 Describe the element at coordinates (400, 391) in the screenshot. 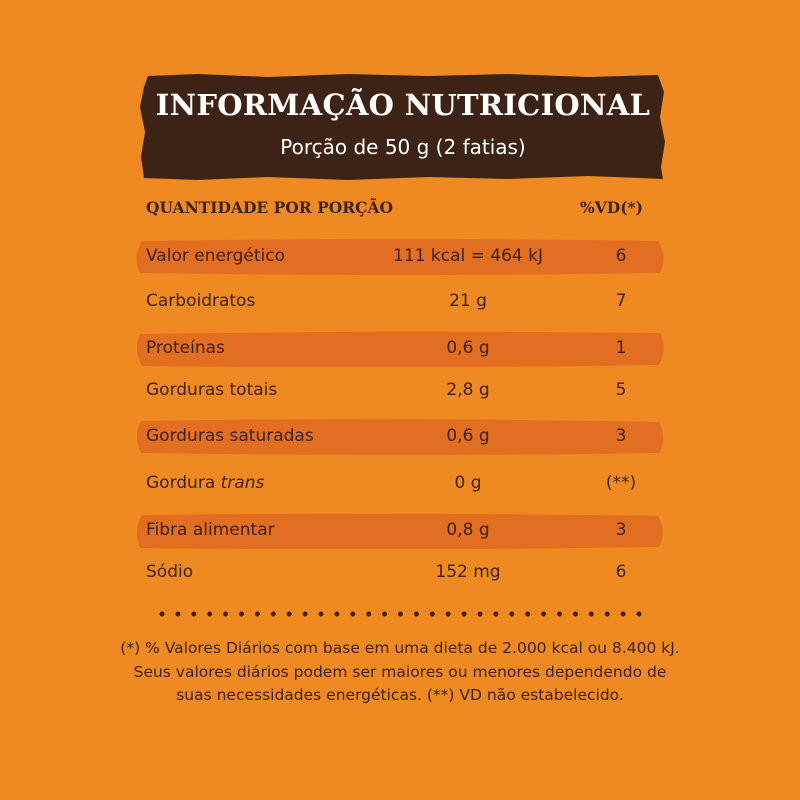

I see `table-row: Gorduras totais 2,8 g 5` at that location.